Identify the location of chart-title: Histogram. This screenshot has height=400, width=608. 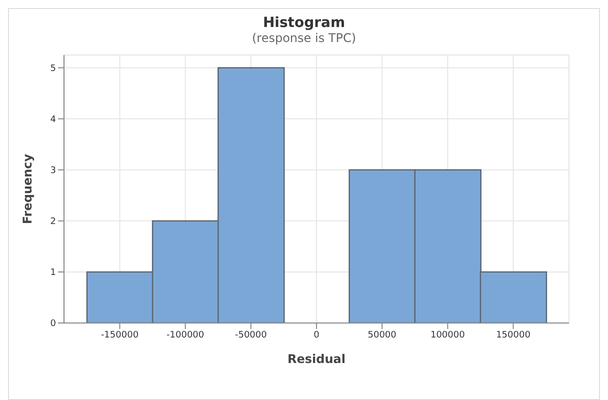
(304, 23).